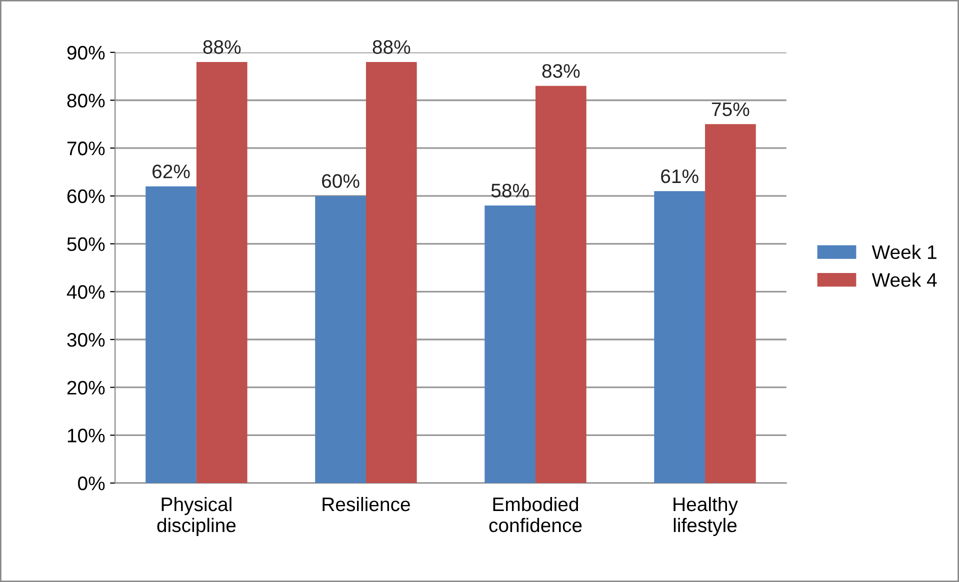 The image size is (959, 582). What do you see at coordinates (85, 292) in the screenshot?
I see `y-tick-label: 40%` at bounding box center [85, 292].